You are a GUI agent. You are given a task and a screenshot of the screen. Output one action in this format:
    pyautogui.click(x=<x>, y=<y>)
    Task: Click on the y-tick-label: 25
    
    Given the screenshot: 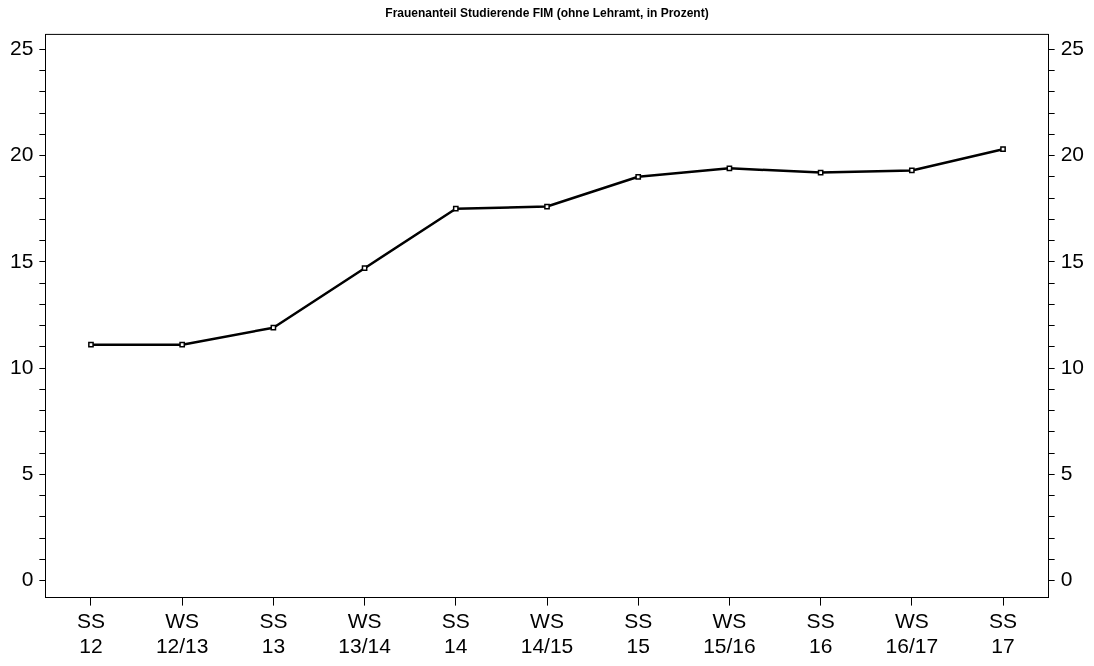 What is the action you would take?
    pyautogui.click(x=22, y=48)
    